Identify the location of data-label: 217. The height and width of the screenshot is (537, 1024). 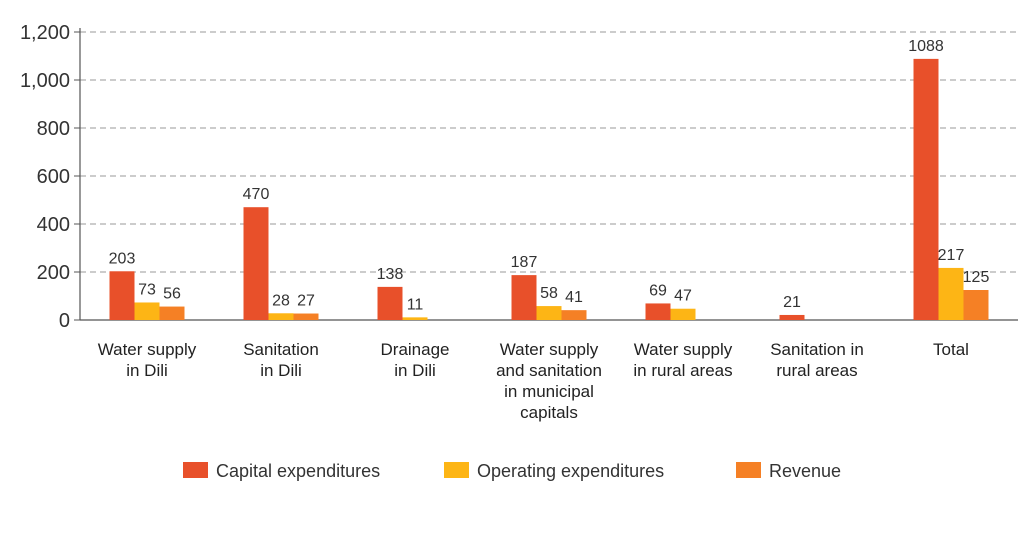
(951, 255).